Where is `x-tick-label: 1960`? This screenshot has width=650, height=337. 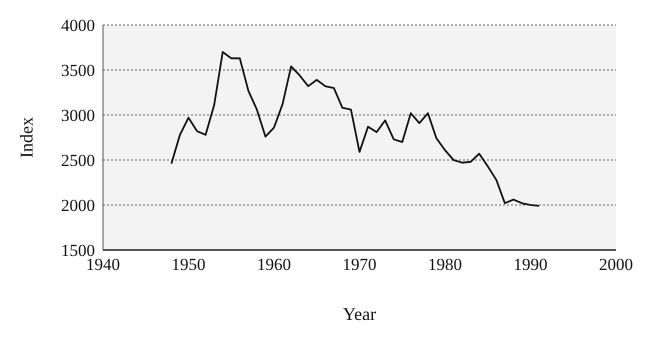 x-tick-label: 1960 is located at coordinates (274, 264).